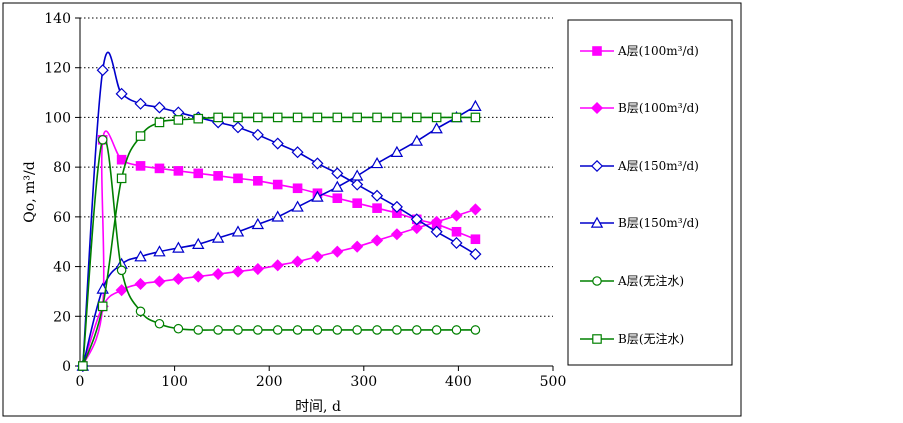  I want to click on legend-entry-1: A层(100m³/d), so click(639, 51).